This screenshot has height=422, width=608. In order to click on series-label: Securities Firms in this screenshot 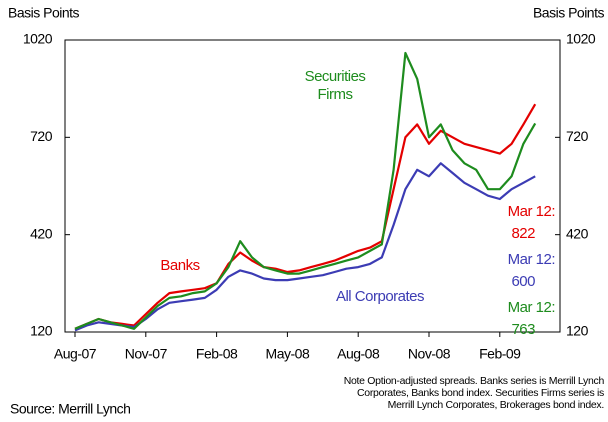, I will do `click(335, 85)`.